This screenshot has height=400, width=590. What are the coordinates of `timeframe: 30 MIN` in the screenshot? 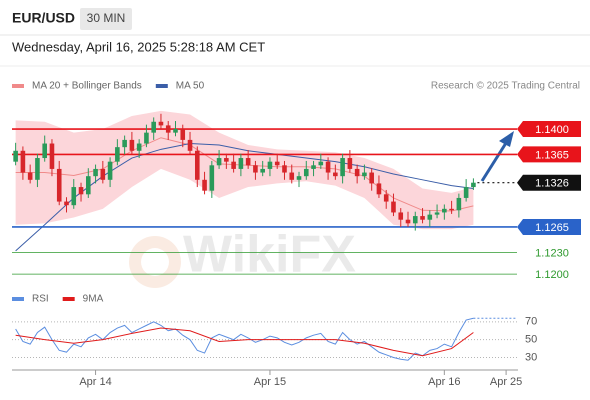 It's located at (106, 18).